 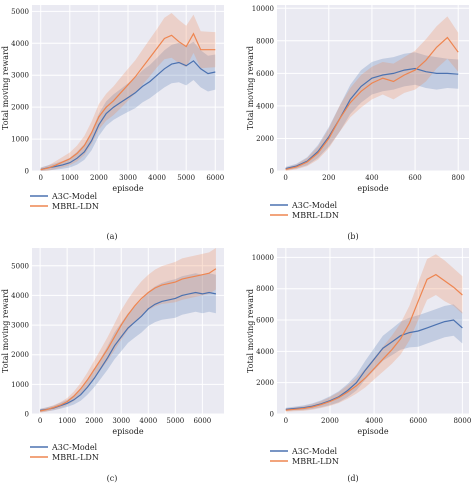 What do you see at coordinates (112, 478) in the screenshot?
I see `panel-caption: (c)` at bounding box center [112, 478].